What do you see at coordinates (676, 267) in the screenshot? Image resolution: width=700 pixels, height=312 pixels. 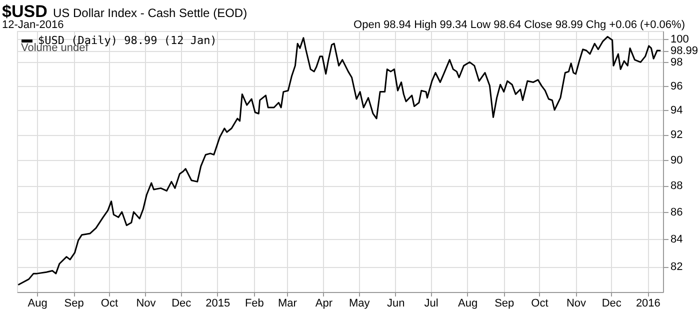 I see `y-tick-label: 82` at bounding box center [676, 267].